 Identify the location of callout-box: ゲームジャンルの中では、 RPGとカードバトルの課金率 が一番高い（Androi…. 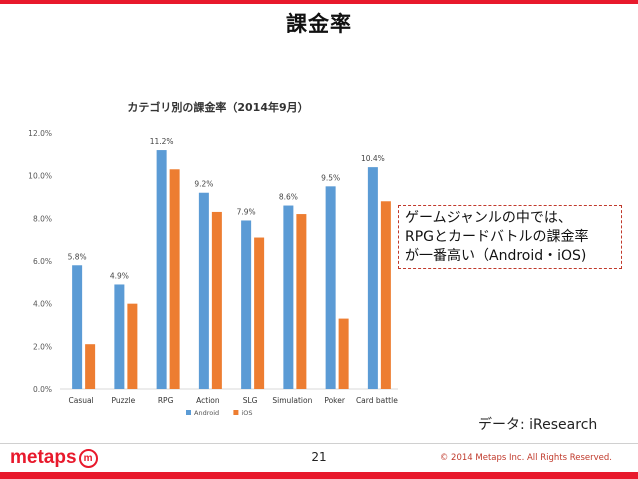
(510, 237).